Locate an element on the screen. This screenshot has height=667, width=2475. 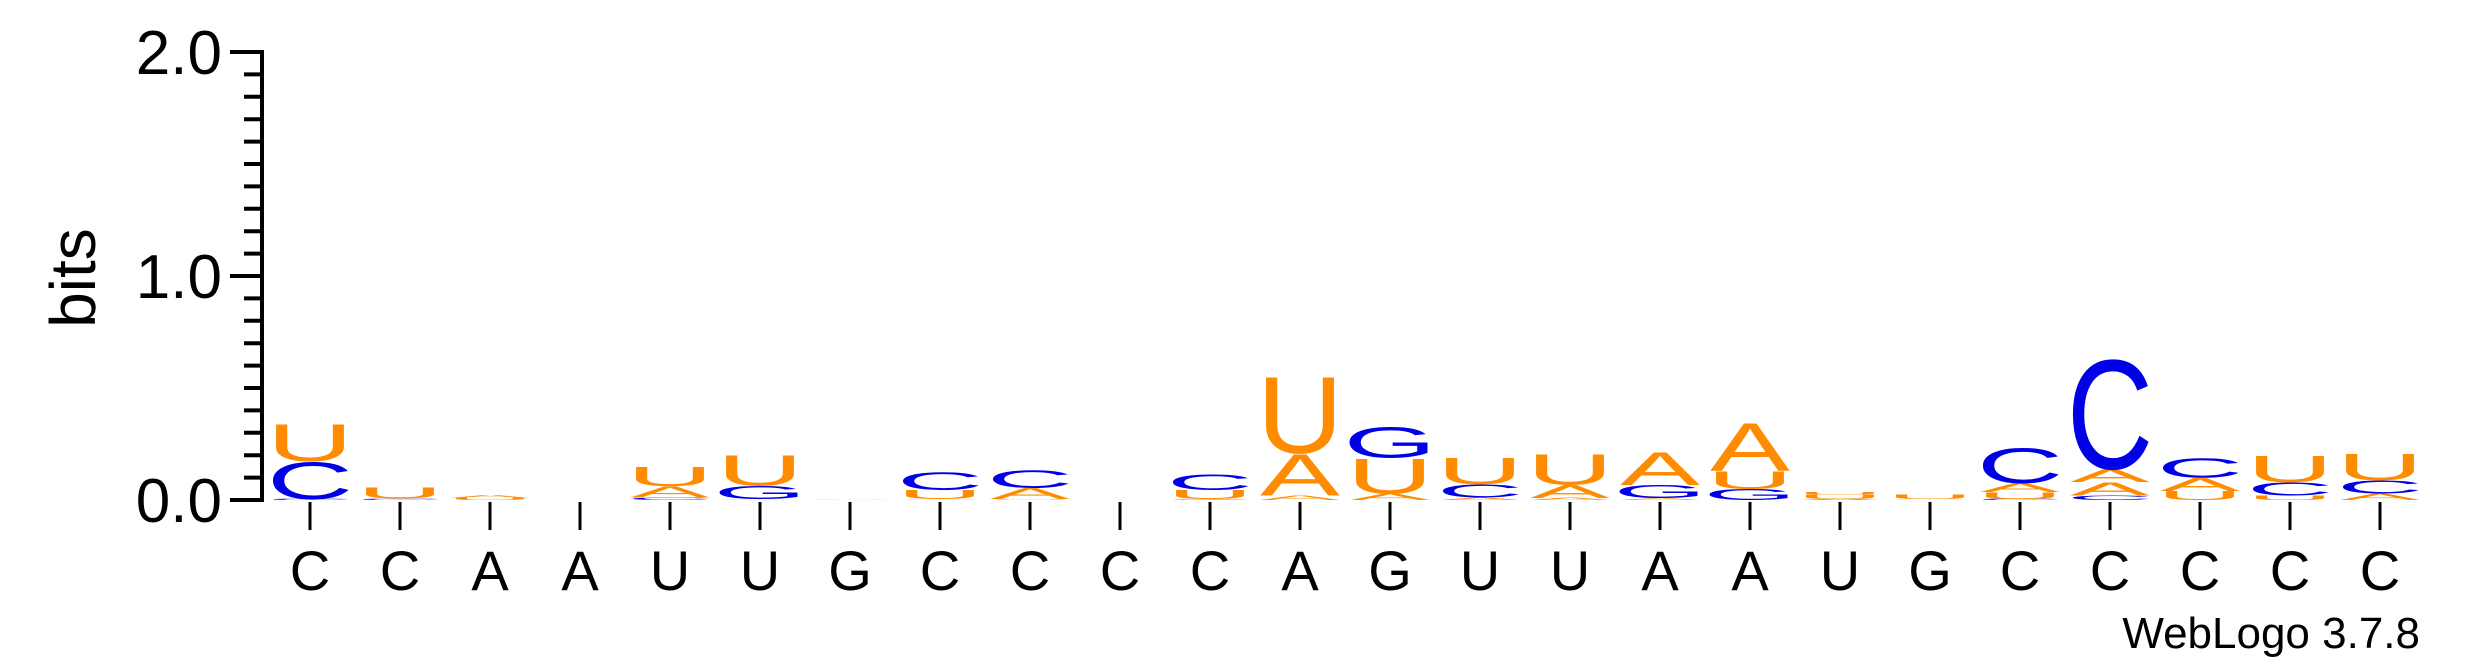
logo-column: CU is located at coordinates (400, 493).